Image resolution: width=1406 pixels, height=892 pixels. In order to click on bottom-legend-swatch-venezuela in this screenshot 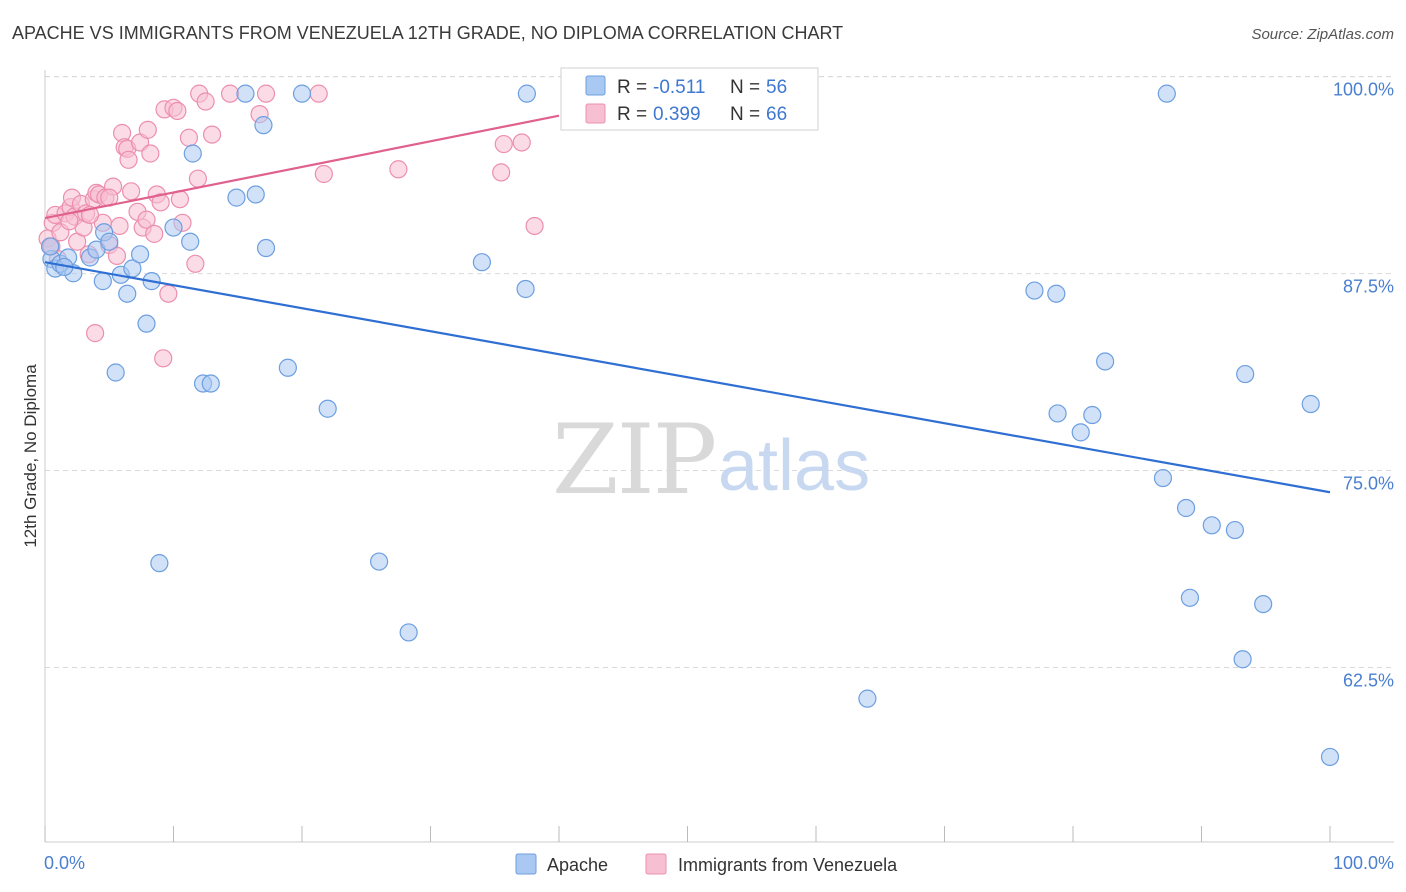, I will do `click(656, 864)`.